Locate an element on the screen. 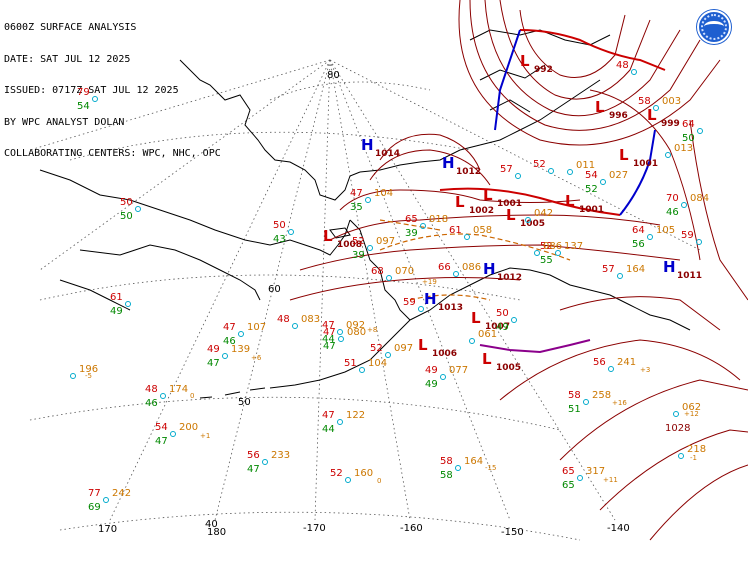  lon-label: -150 is located at coordinates (512, 532).